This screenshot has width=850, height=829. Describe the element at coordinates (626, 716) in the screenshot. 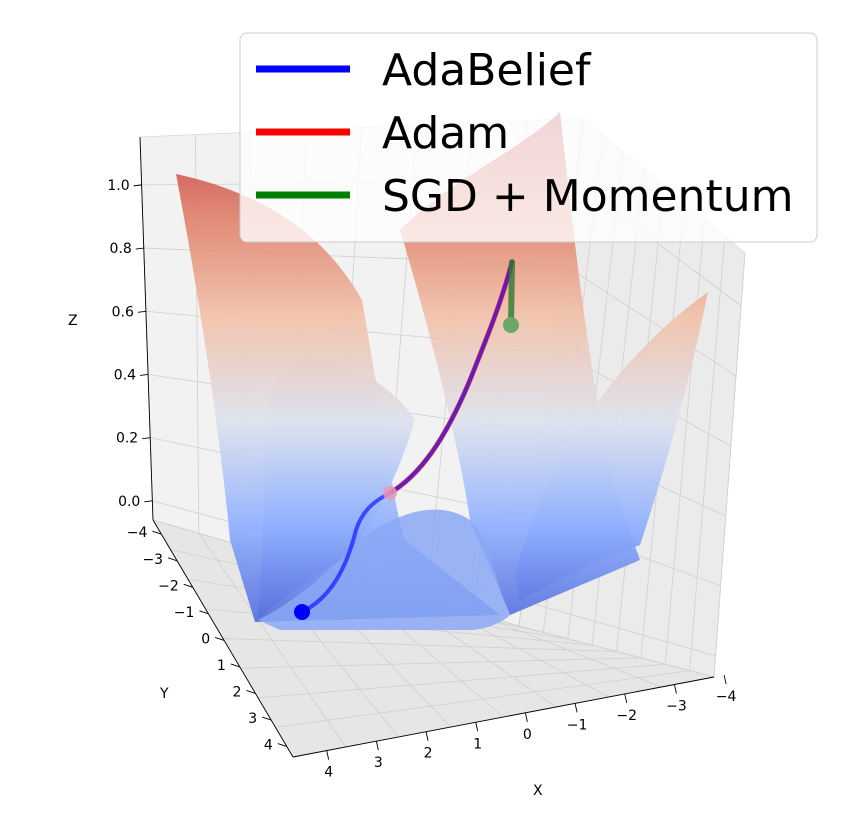

I see `x-tick-label: −2` at that location.